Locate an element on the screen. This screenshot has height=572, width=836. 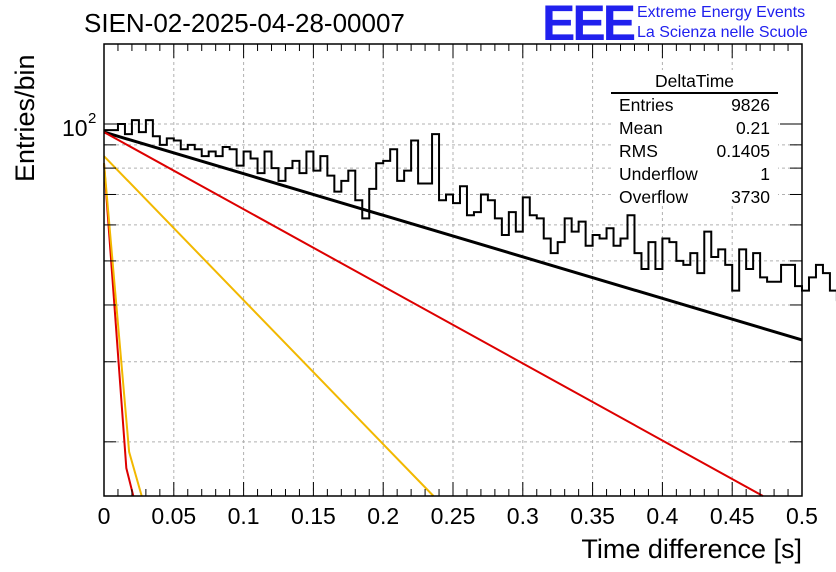
plot-title: SIEN-02-2025-04-28-00007 is located at coordinates (244, 23).